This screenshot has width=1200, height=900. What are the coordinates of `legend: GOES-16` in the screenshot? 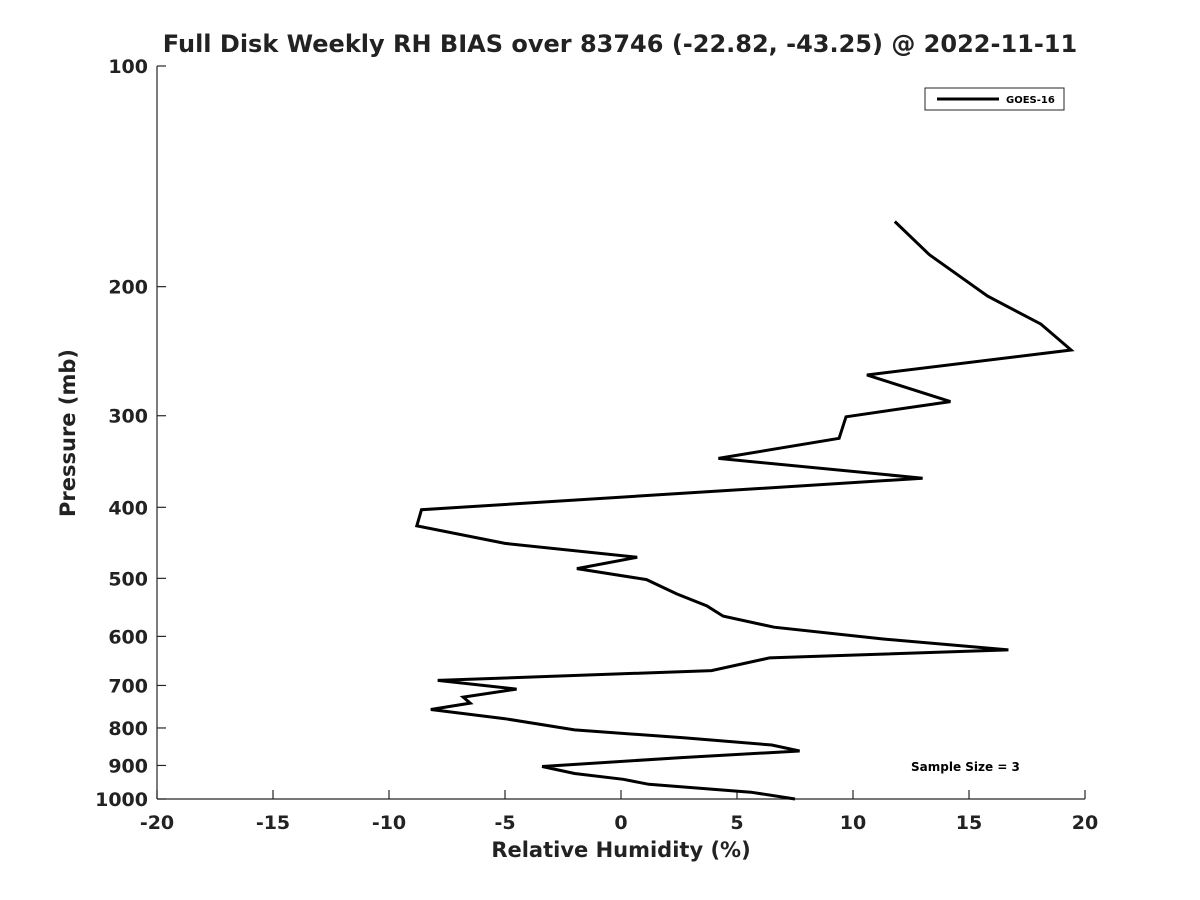 It's located at (994, 99).